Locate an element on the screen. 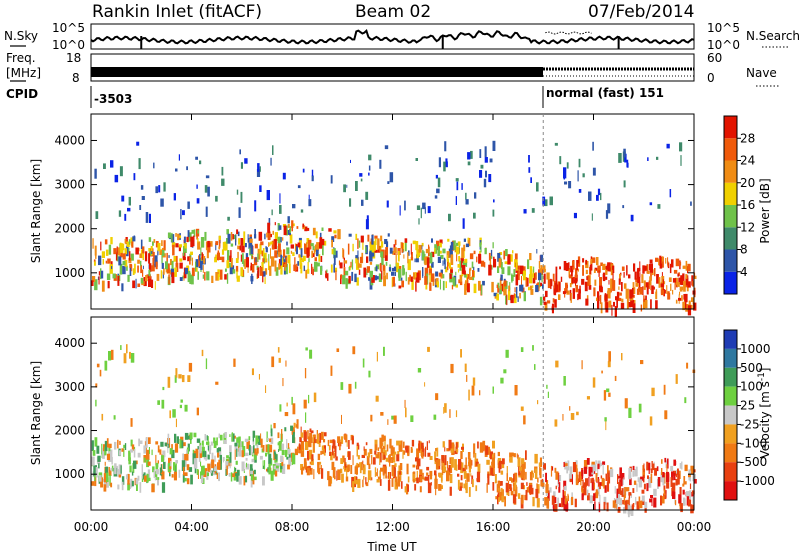 This screenshot has height=554, width=800. xtick-label: 20:00 is located at coordinates (593, 527).